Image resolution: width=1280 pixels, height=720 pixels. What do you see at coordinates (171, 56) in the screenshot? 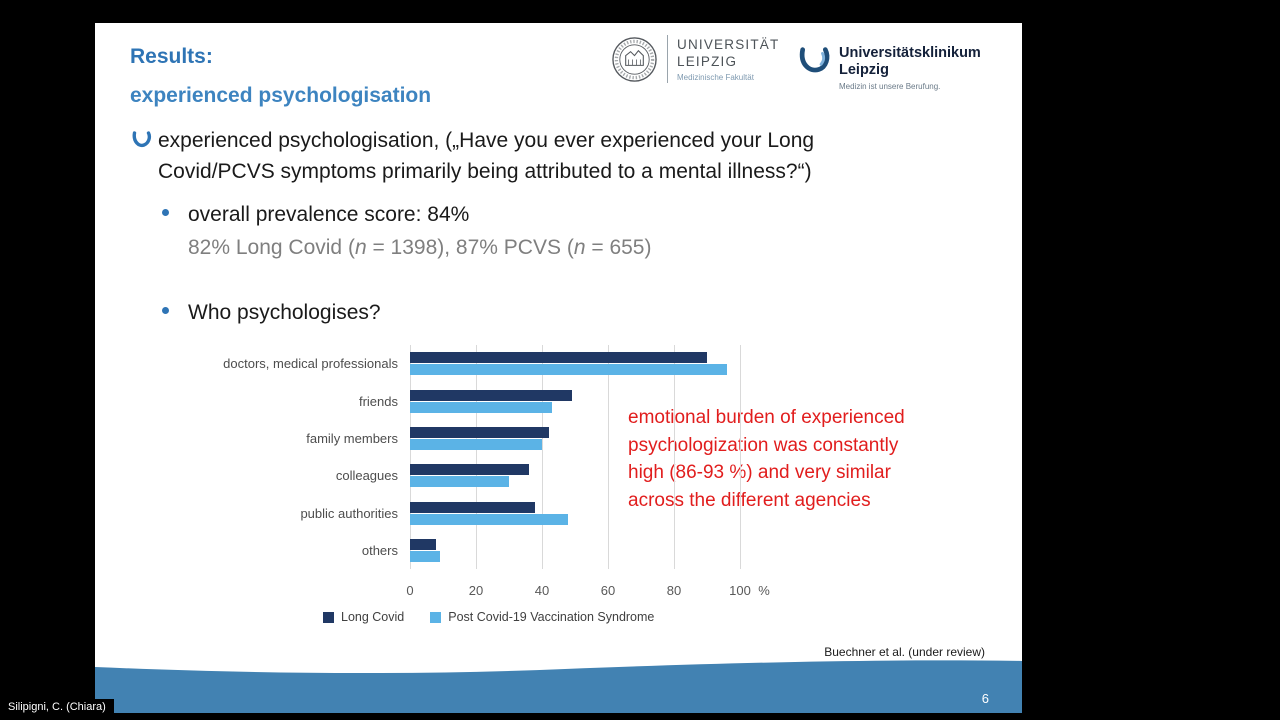
I see `page-title: Results:` at bounding box center [171, 56].